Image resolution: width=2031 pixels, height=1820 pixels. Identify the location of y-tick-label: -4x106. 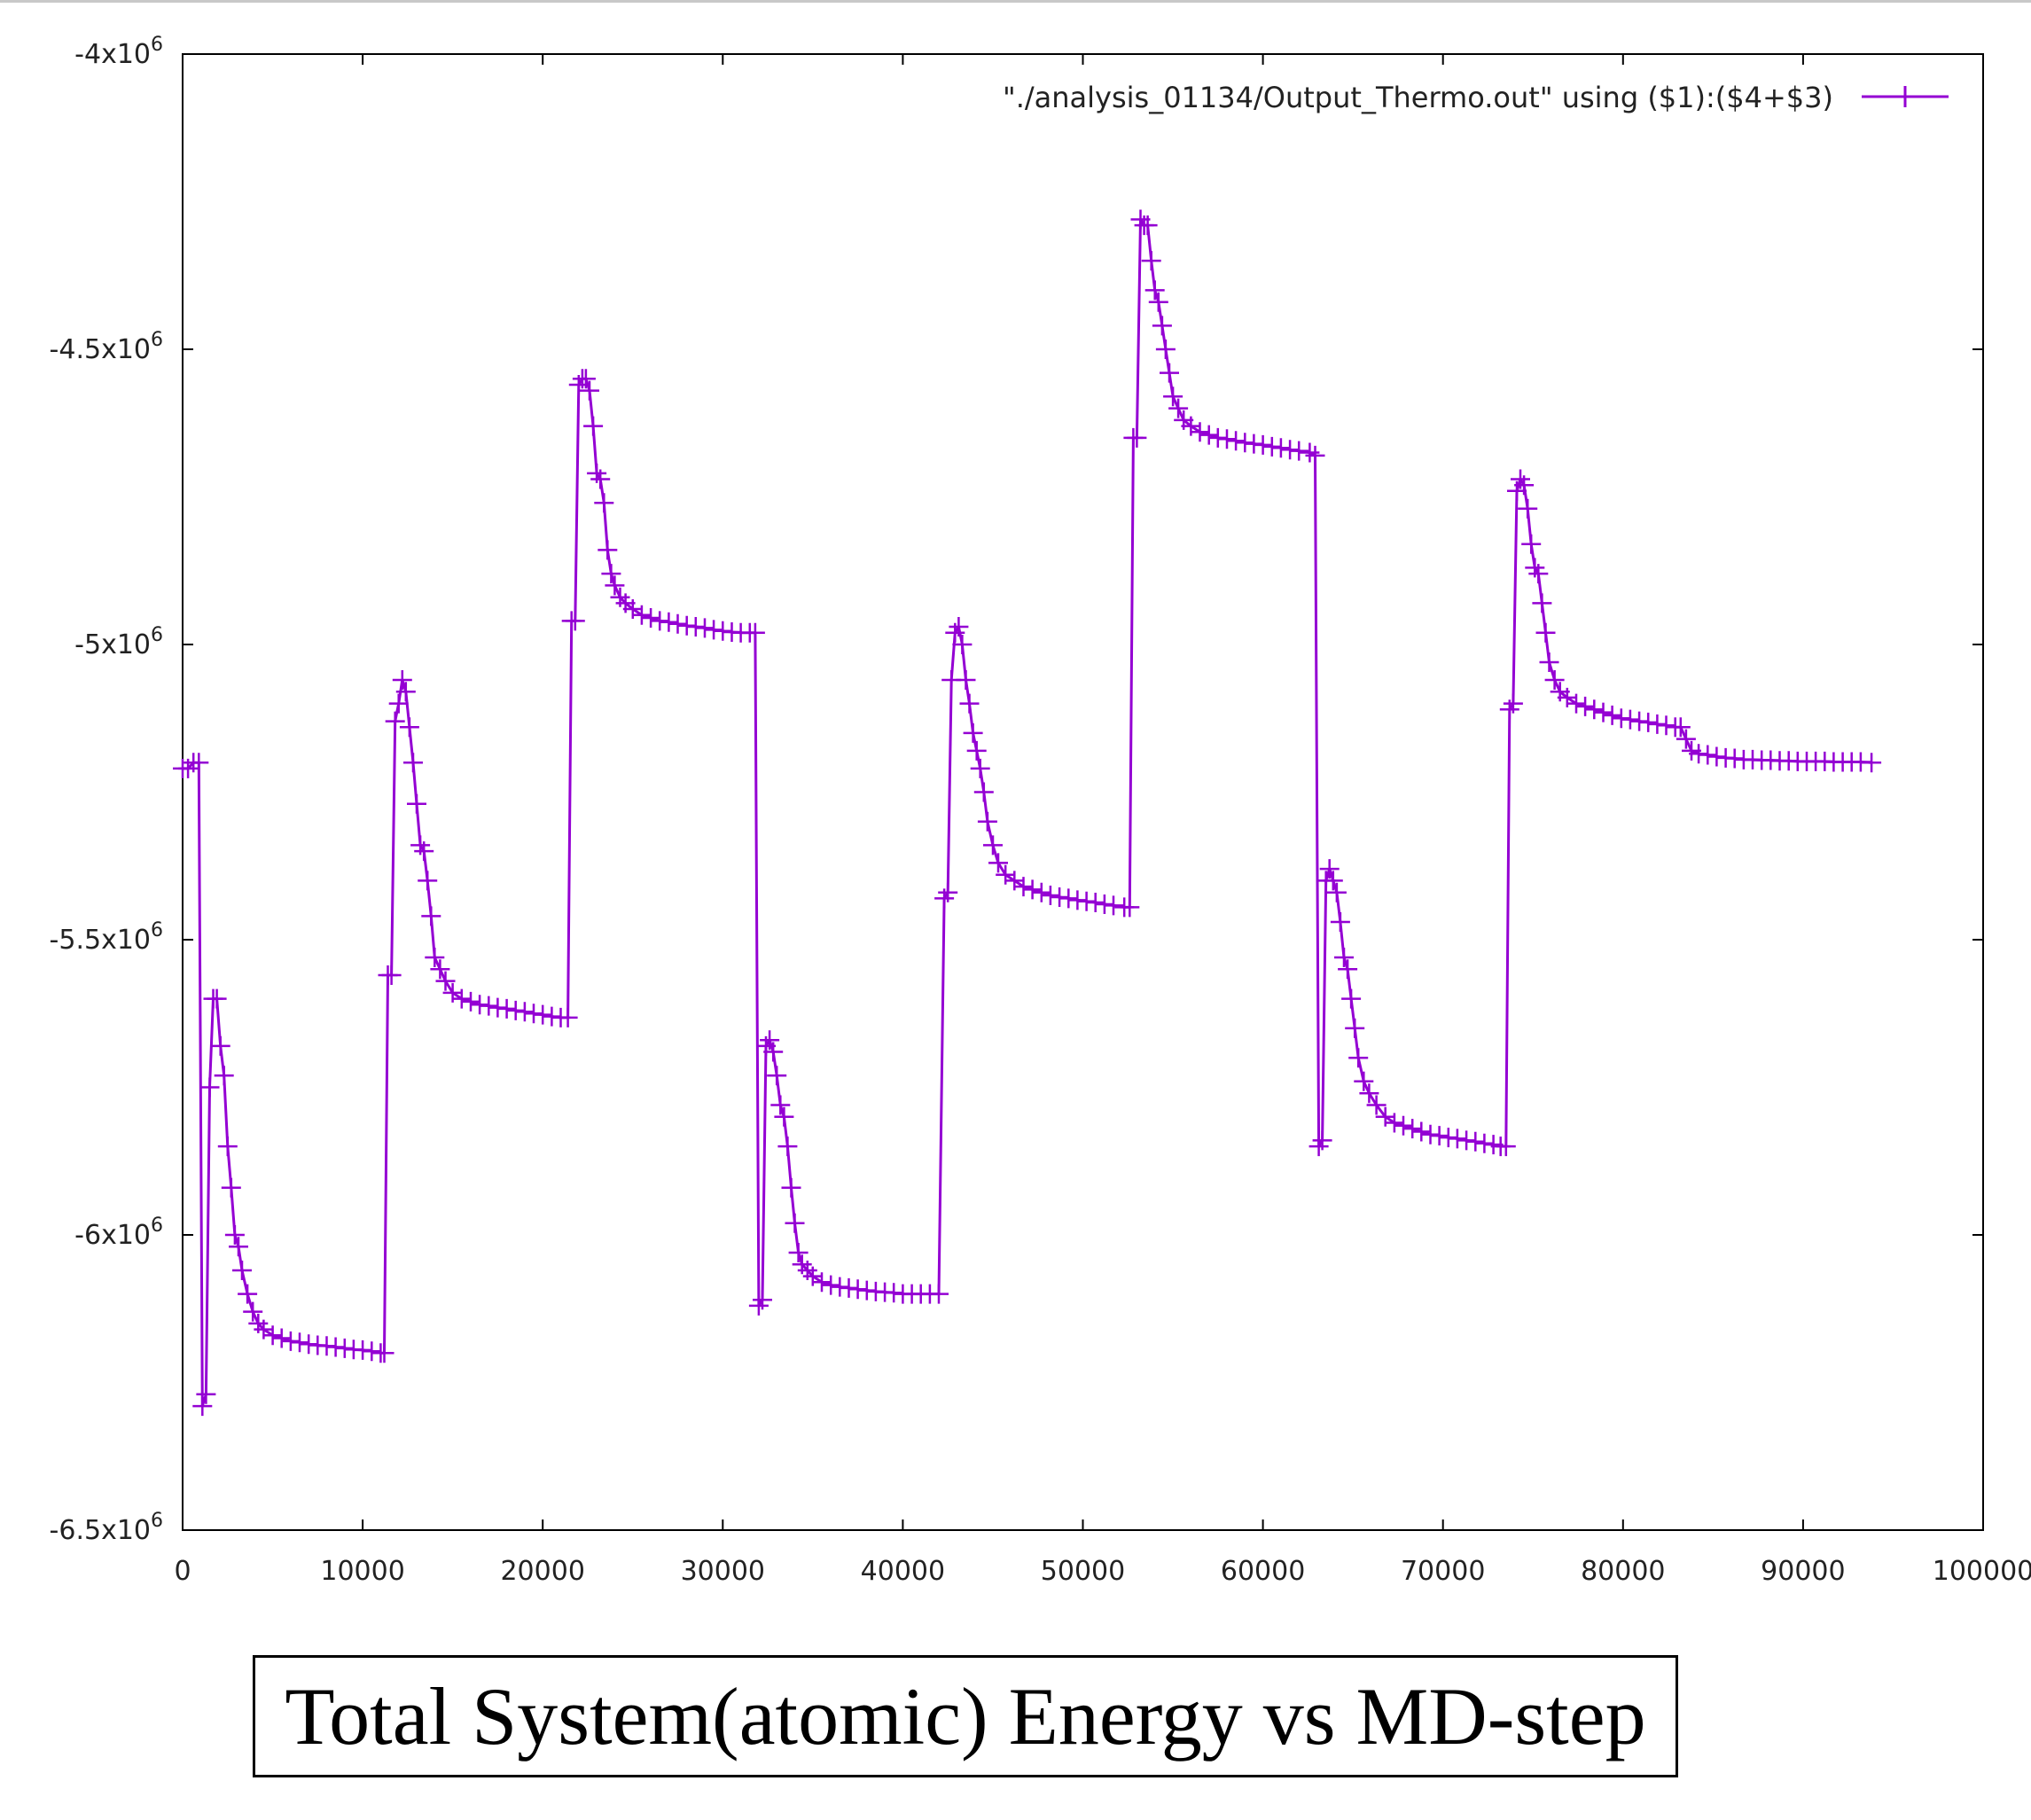
(118, 52).